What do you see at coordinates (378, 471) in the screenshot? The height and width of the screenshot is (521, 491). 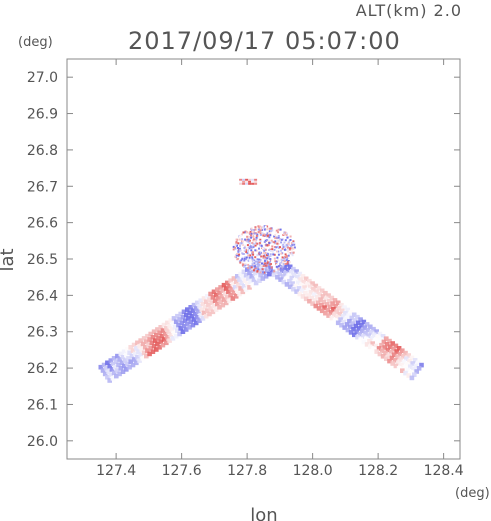 I see `x-tick-label: 128.2` at bounding box center [378, 471].